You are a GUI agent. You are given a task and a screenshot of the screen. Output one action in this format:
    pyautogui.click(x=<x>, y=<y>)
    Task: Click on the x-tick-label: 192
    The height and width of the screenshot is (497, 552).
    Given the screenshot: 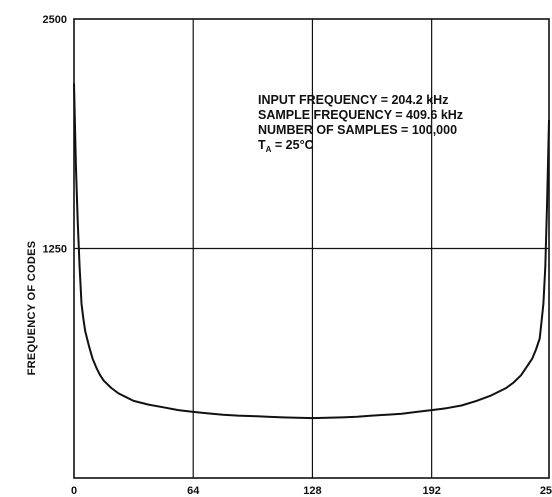 What is the action you would take?
    pyautogui.click(x=431, y=491)
    